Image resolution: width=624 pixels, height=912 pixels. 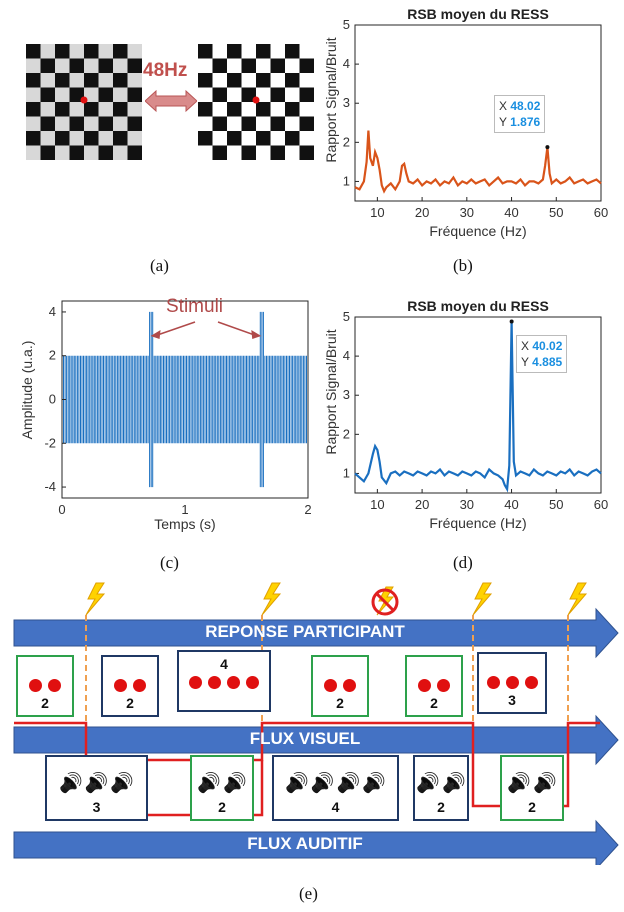 I want to click on visual-count: 2, so click(x=130, y=703).